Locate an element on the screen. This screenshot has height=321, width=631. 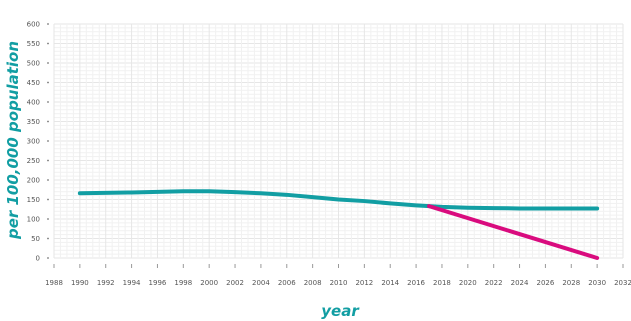
x-axis-label: year is located at coordinates (340, 311).